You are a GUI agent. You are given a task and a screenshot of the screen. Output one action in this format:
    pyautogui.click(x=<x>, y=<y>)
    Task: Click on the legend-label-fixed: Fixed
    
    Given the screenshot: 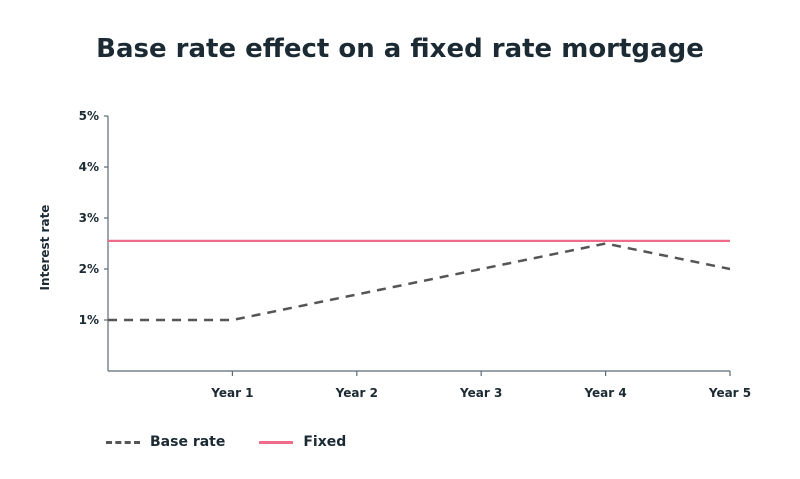 What is the action you would take?
    pyautogui.click(x=325, y=442)
    